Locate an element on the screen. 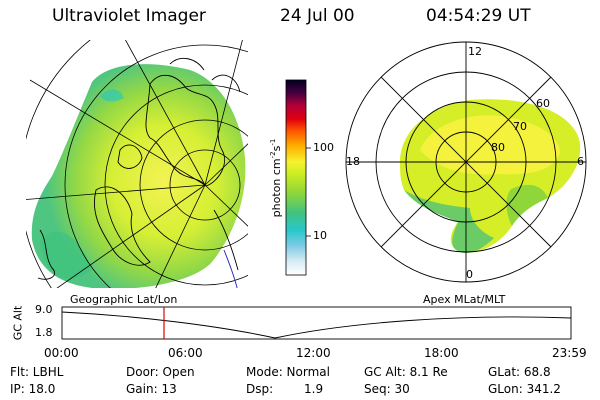  filter-info: Flt: LBHL is located at coordinates (37, 372).